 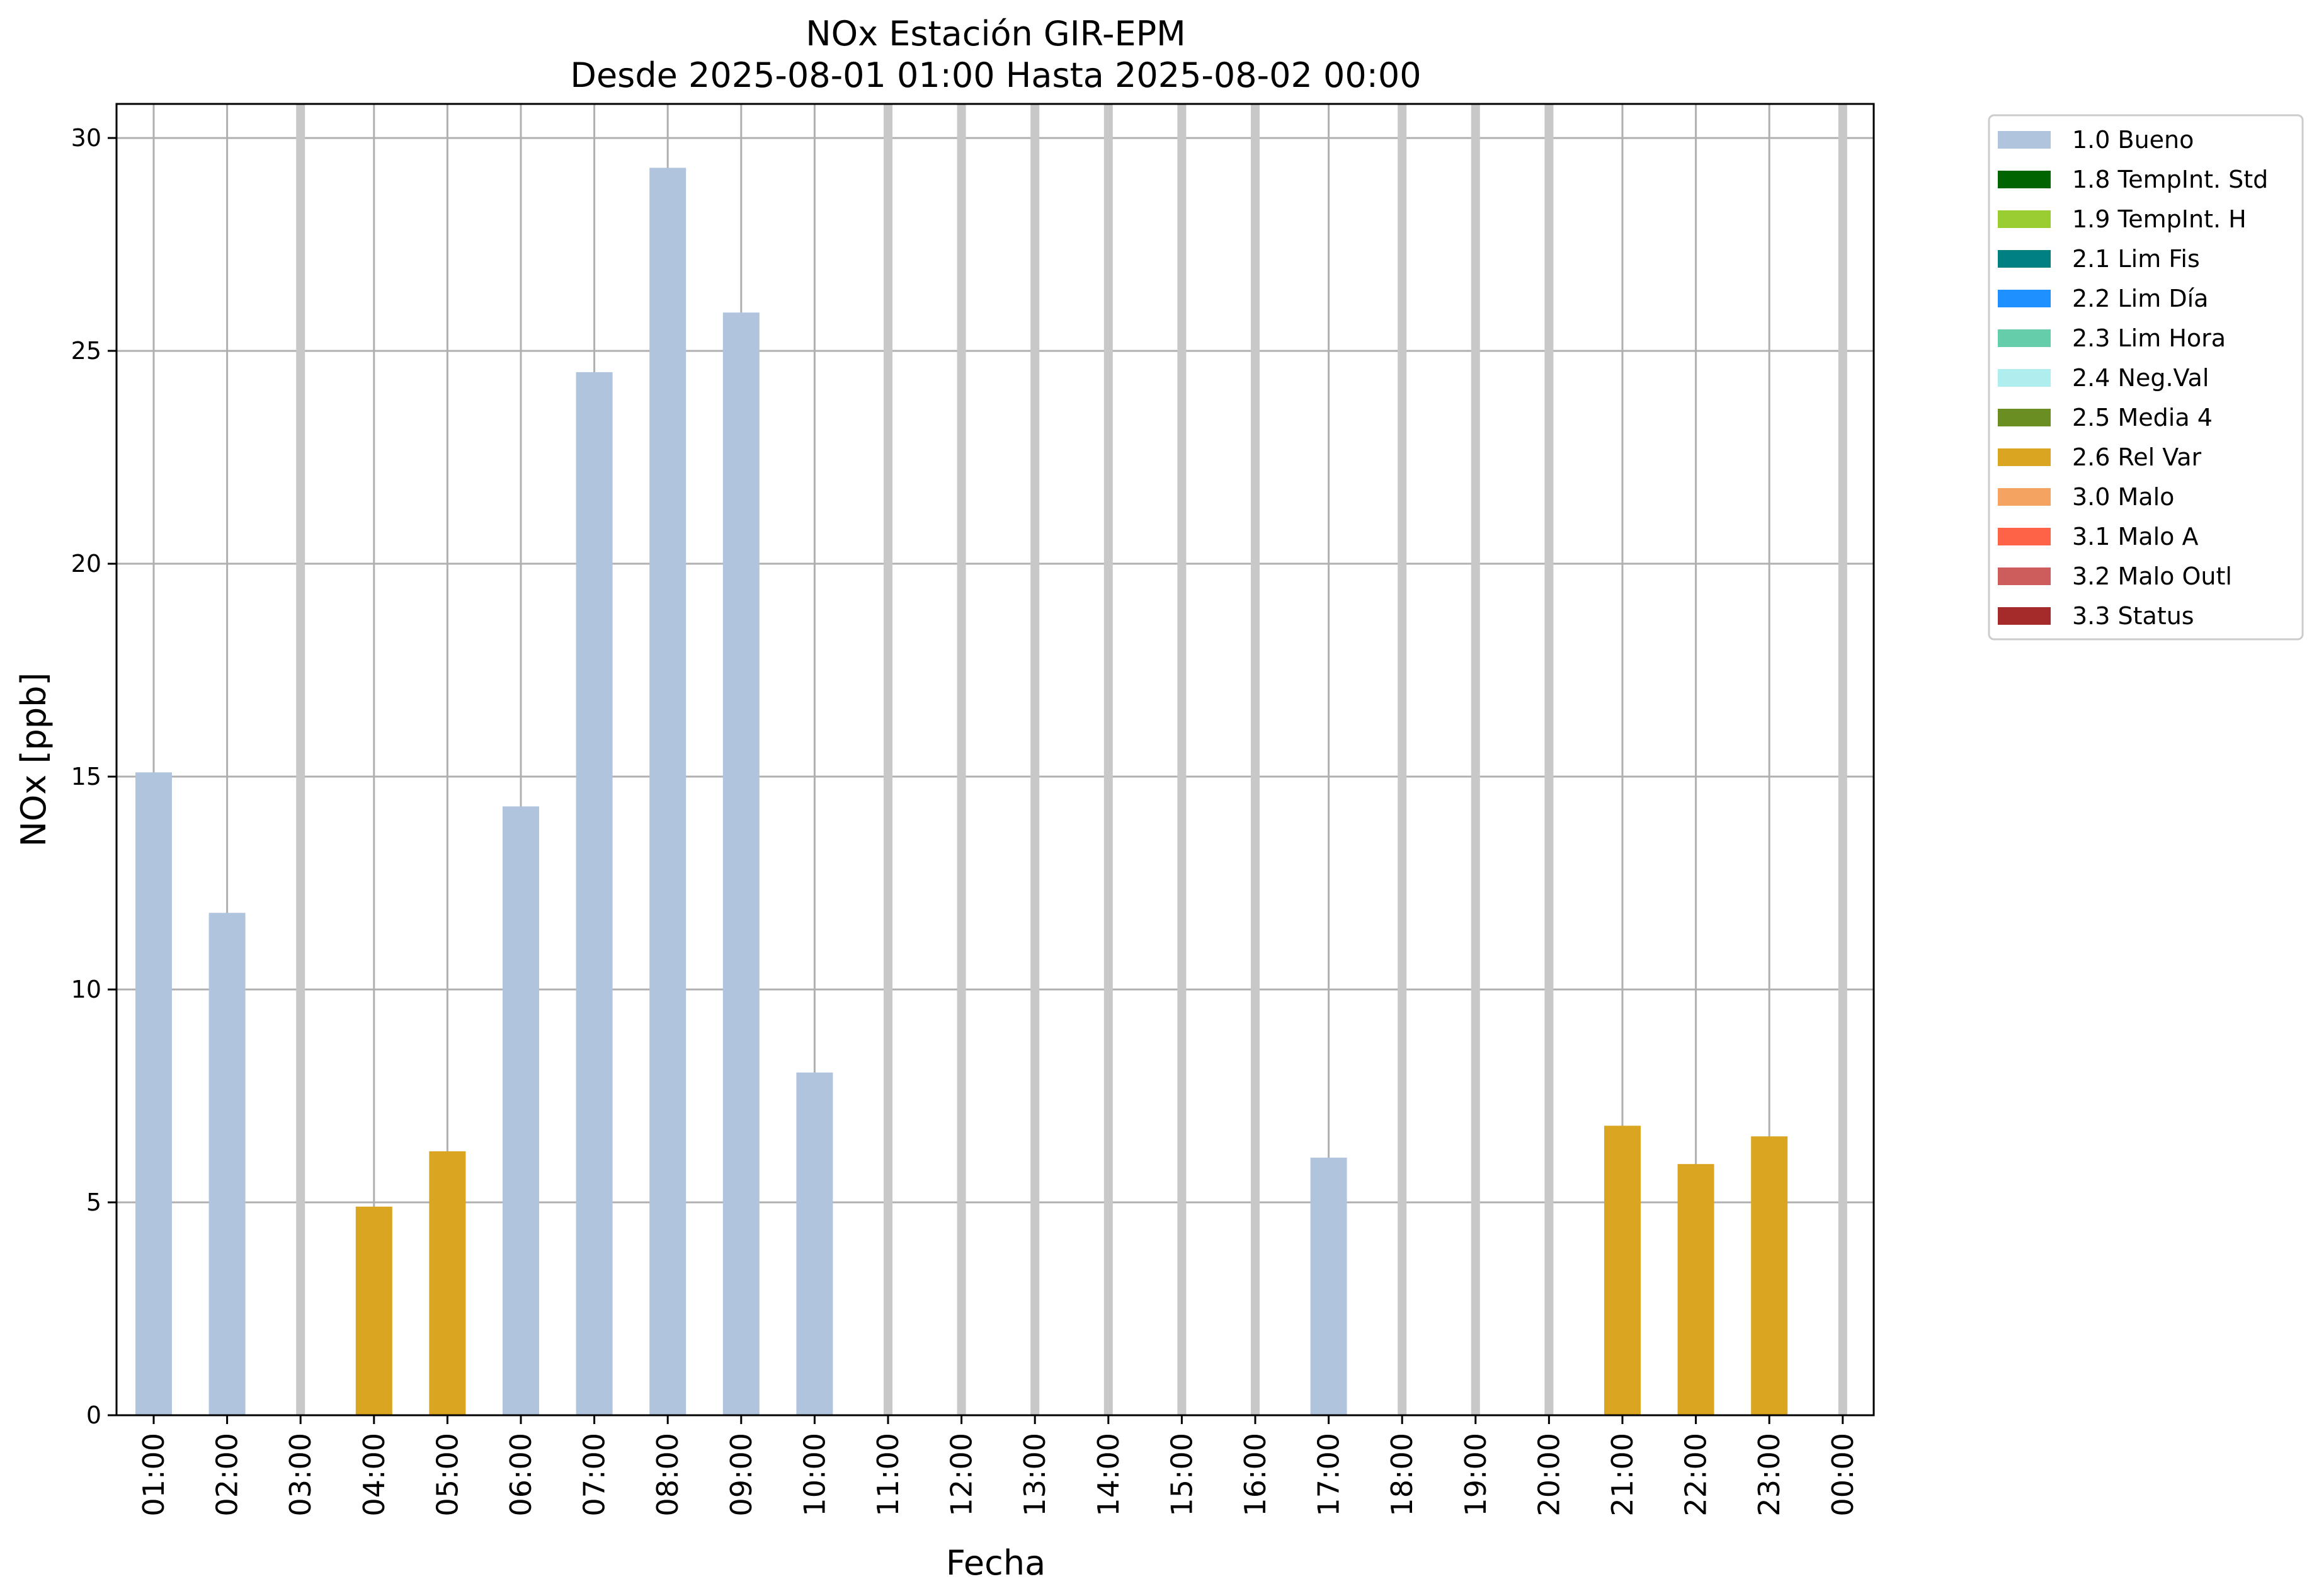 What do you see at coordinates (1769, 1475) in the screenshot?
I see `x-tick-label: 23:00` at bounding box center [1769, 1475].